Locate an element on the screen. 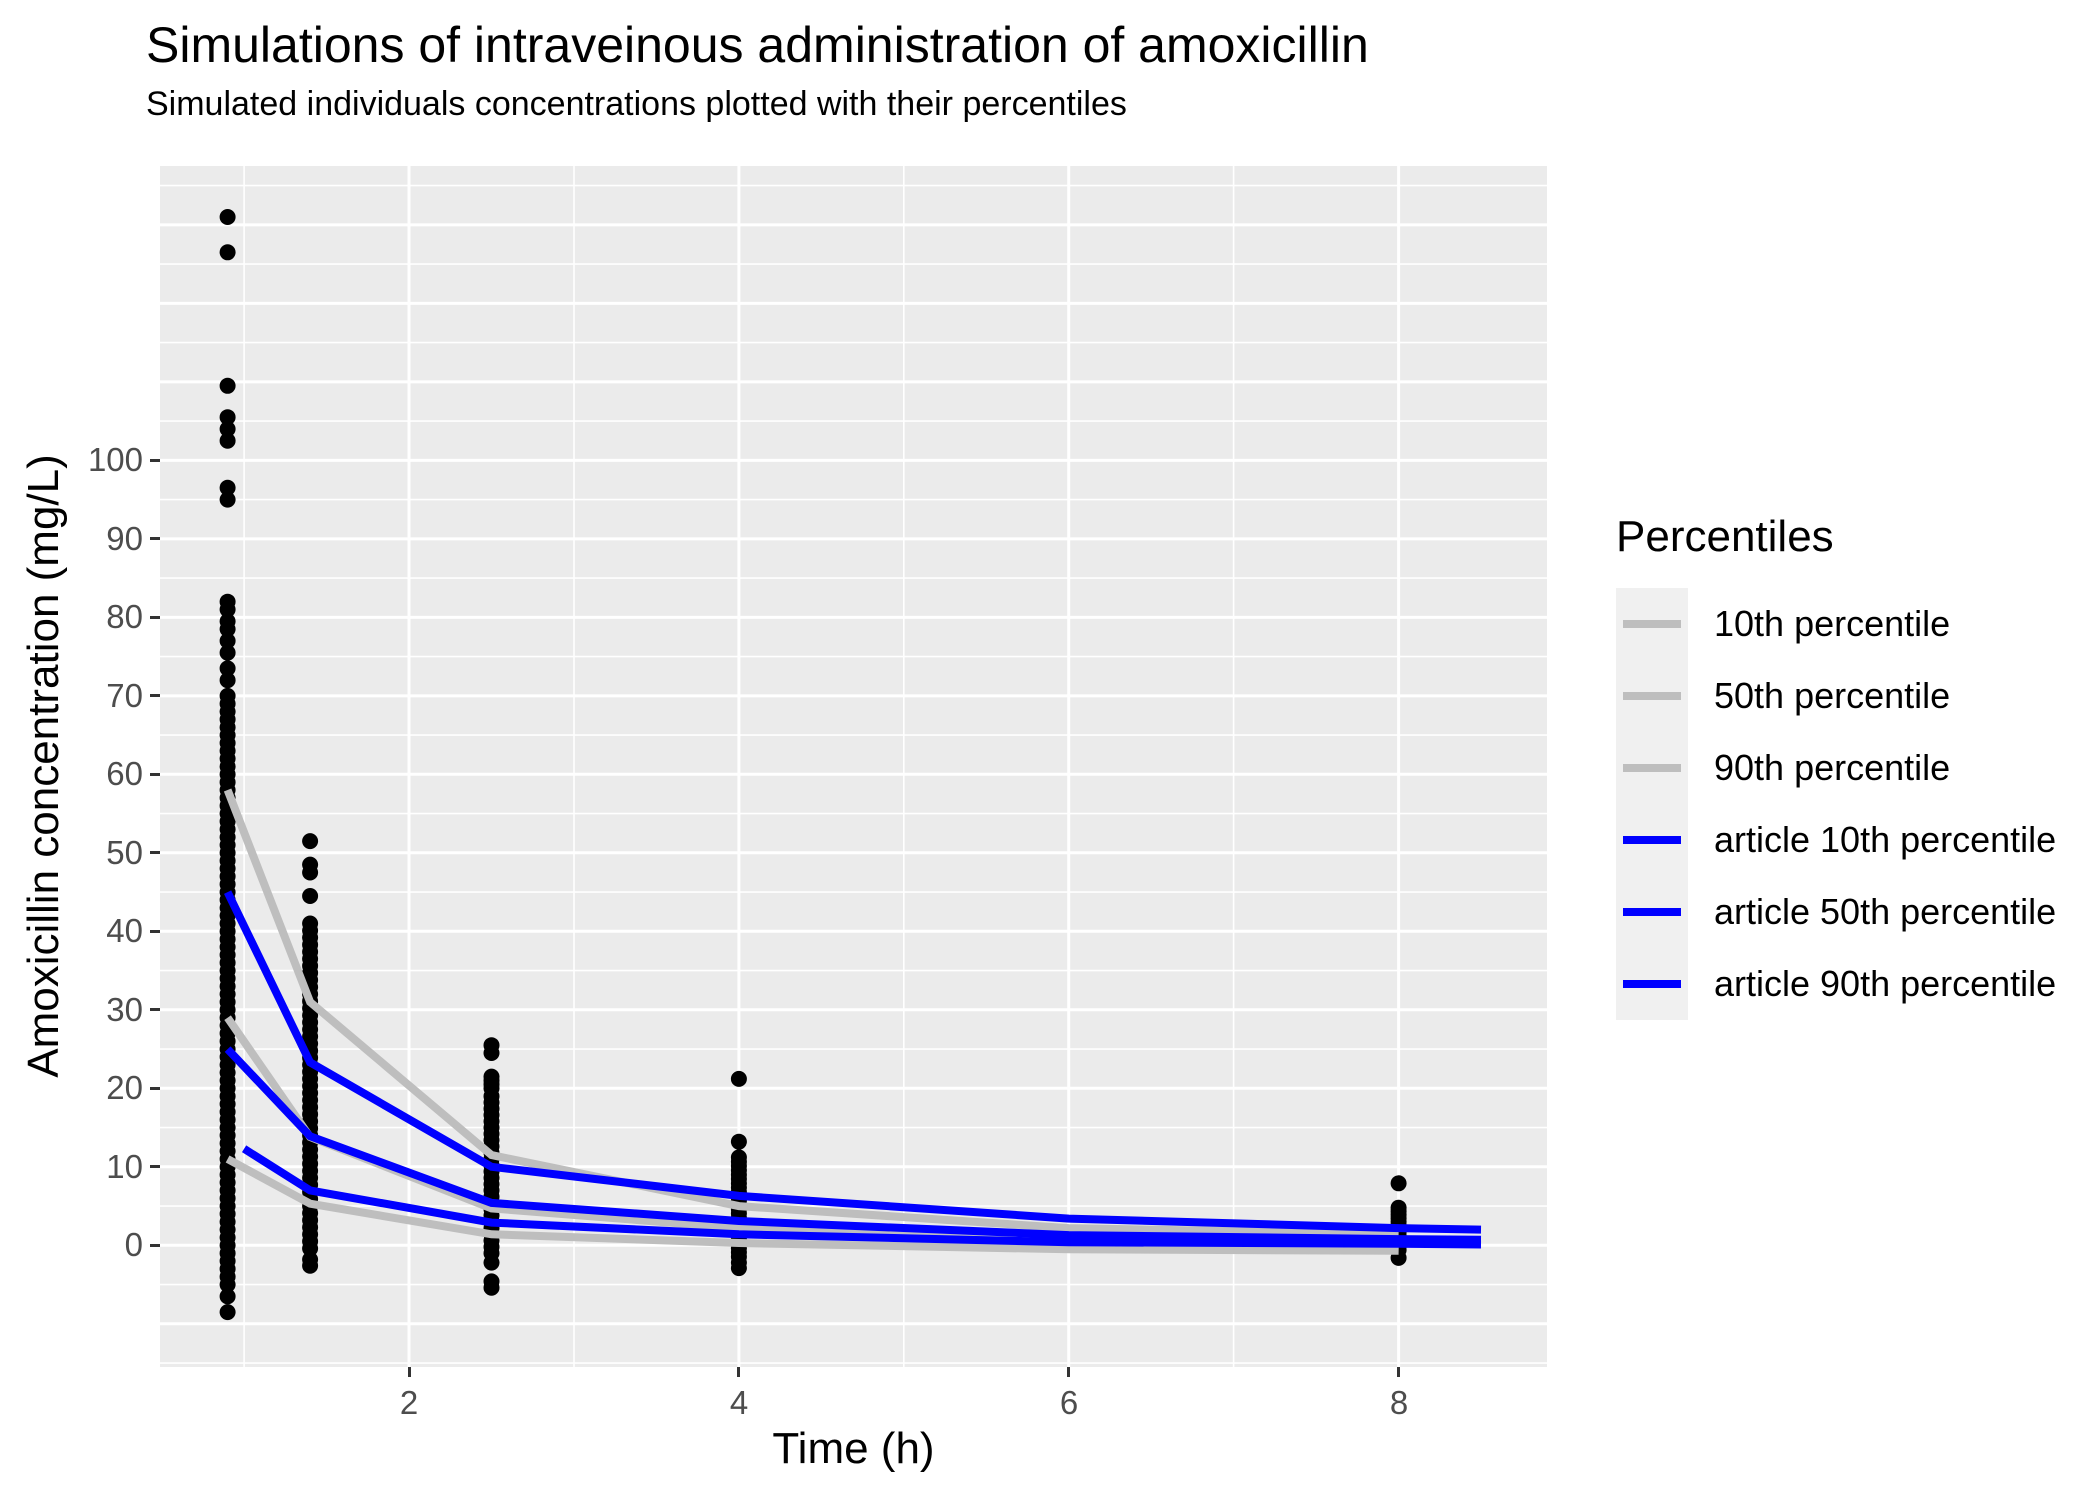  y-tick-label: 0 is located at coordinates (133, 1244).